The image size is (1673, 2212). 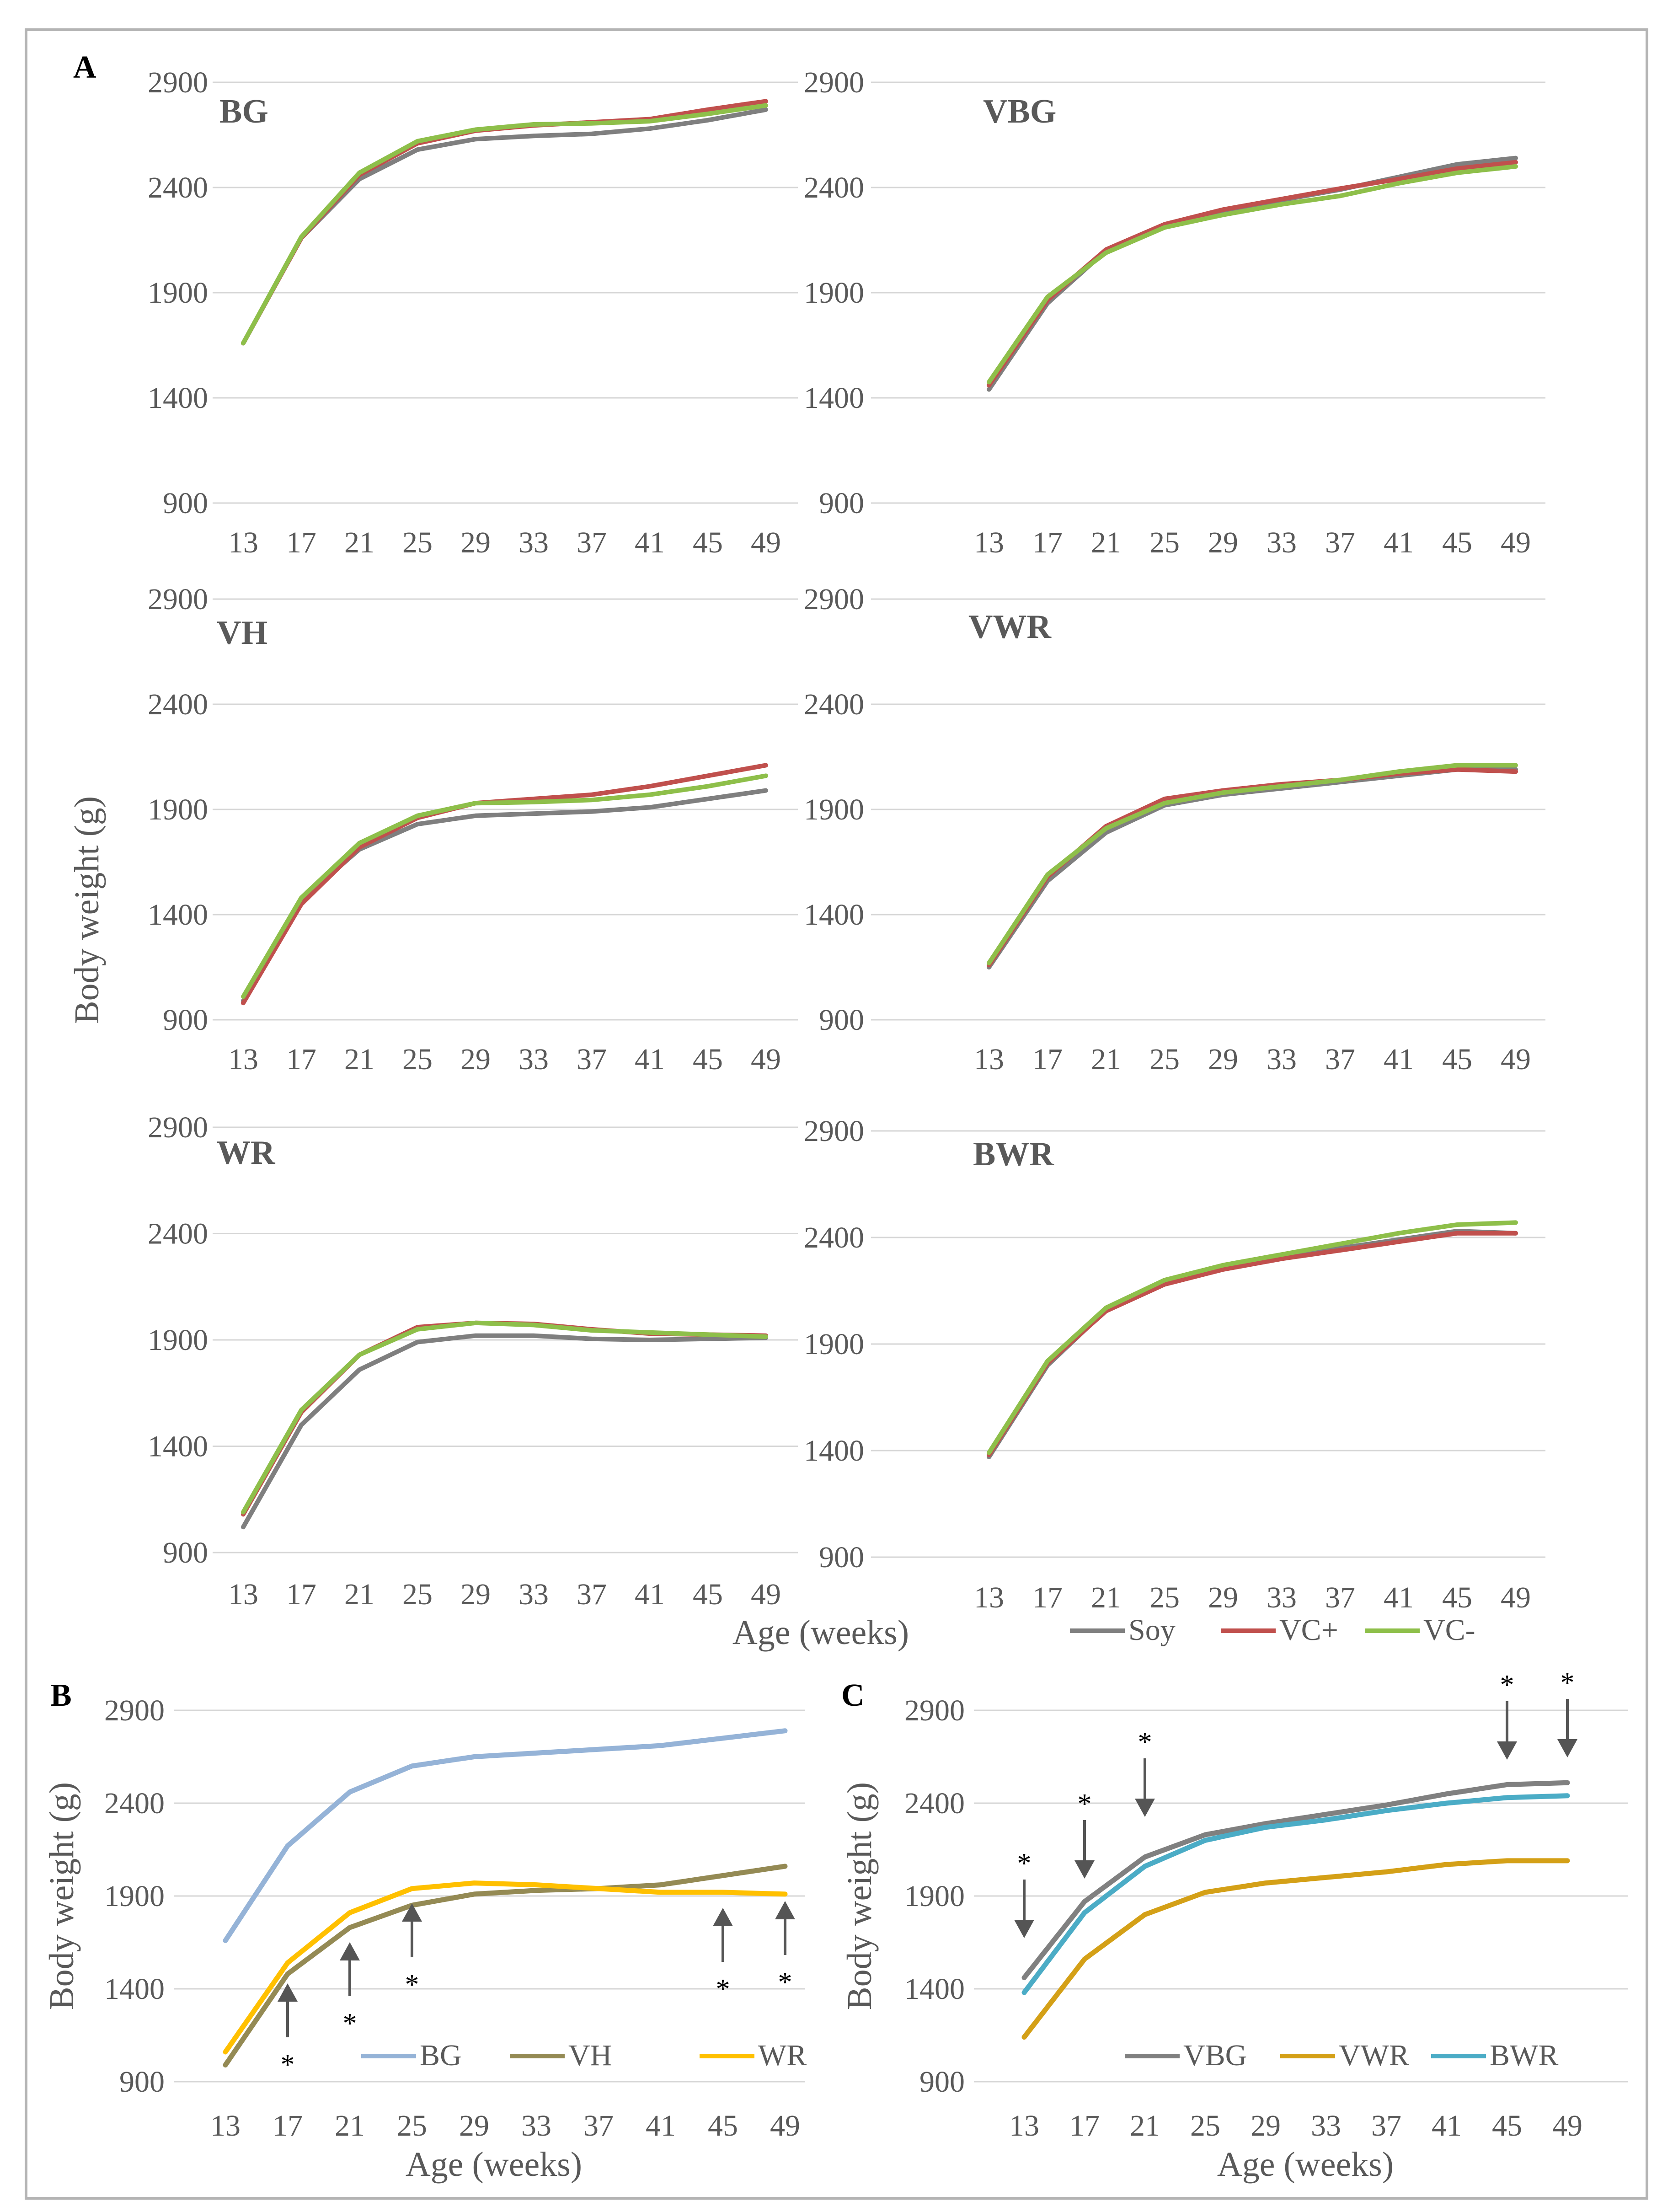 What do you see at coordinates (1305, 2164) in the screenshot?
I see `x-axis-label: Age (weeks)` at bounding box center [1305, 2164].